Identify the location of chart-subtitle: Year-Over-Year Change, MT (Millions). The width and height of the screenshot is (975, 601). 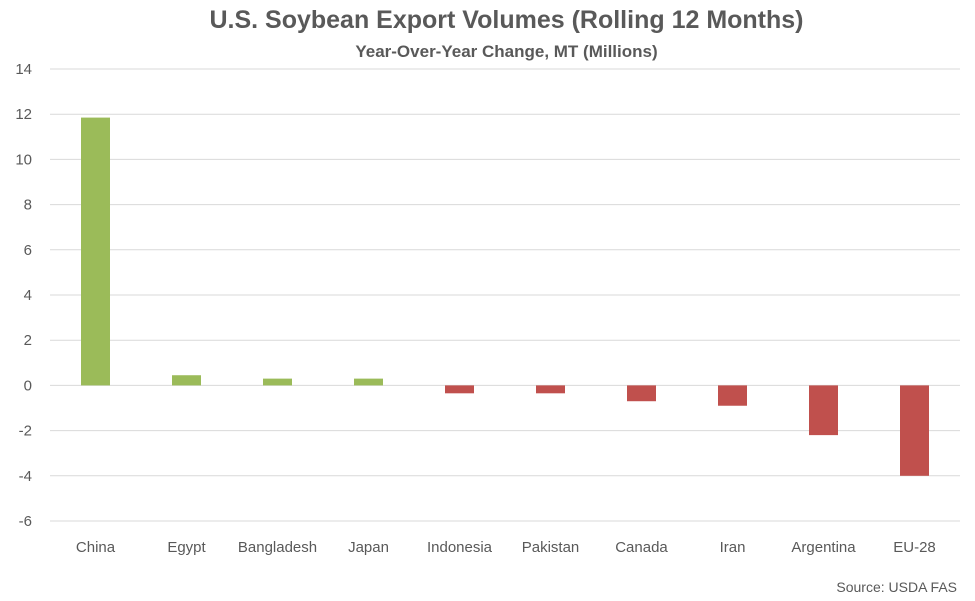
(506, 51).